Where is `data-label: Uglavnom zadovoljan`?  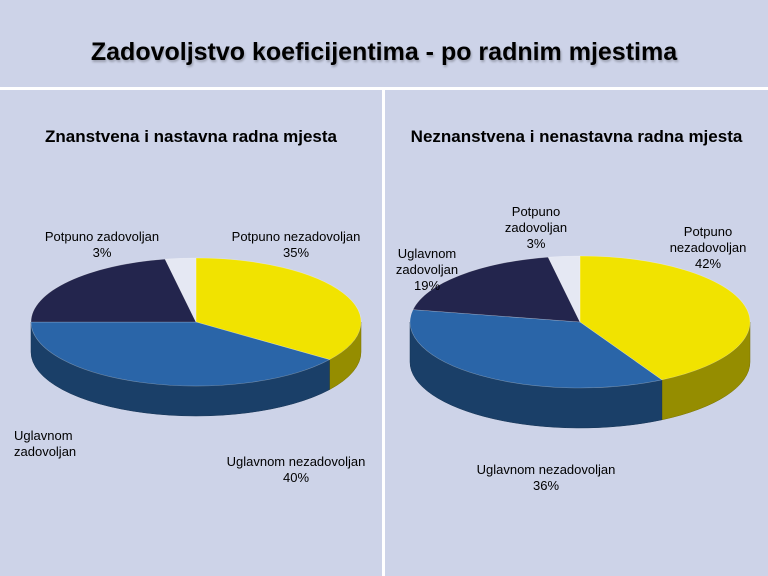
data-label: Uglavnom zadovoljan is located at coordinates (45, 443).